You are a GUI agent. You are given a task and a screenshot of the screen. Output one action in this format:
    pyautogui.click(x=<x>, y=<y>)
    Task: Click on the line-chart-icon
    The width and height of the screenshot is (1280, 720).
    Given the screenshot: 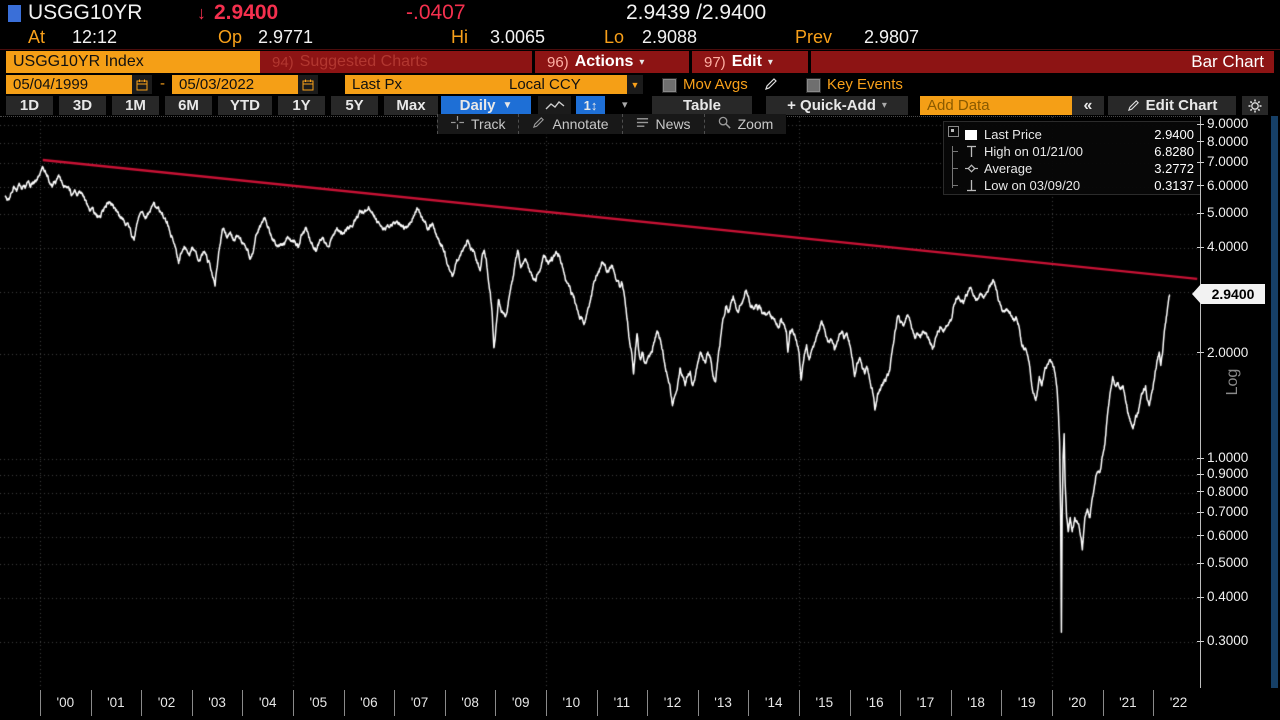 What is the action you would take?
    pyautogui.click(x=554, y=105)
    